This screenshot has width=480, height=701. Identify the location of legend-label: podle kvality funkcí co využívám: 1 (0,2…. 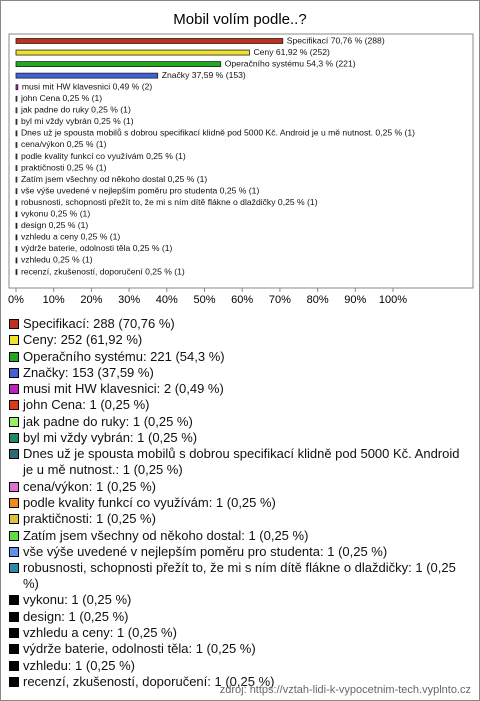
(149, 502).